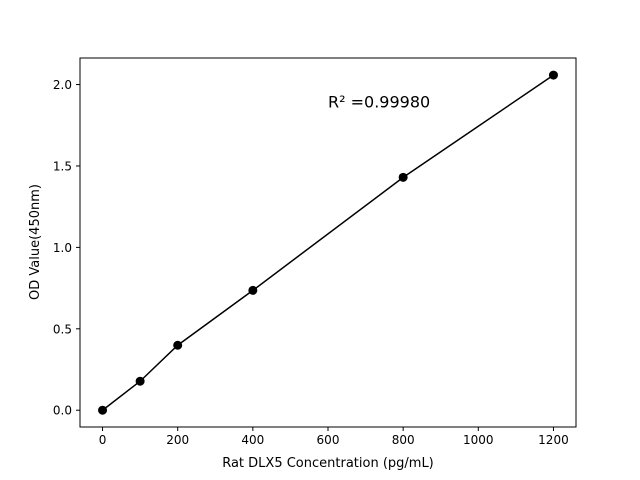 The image size is (640, 480). I want to click on r-squared-annotation: R² =0.99980, so click(379, 101).